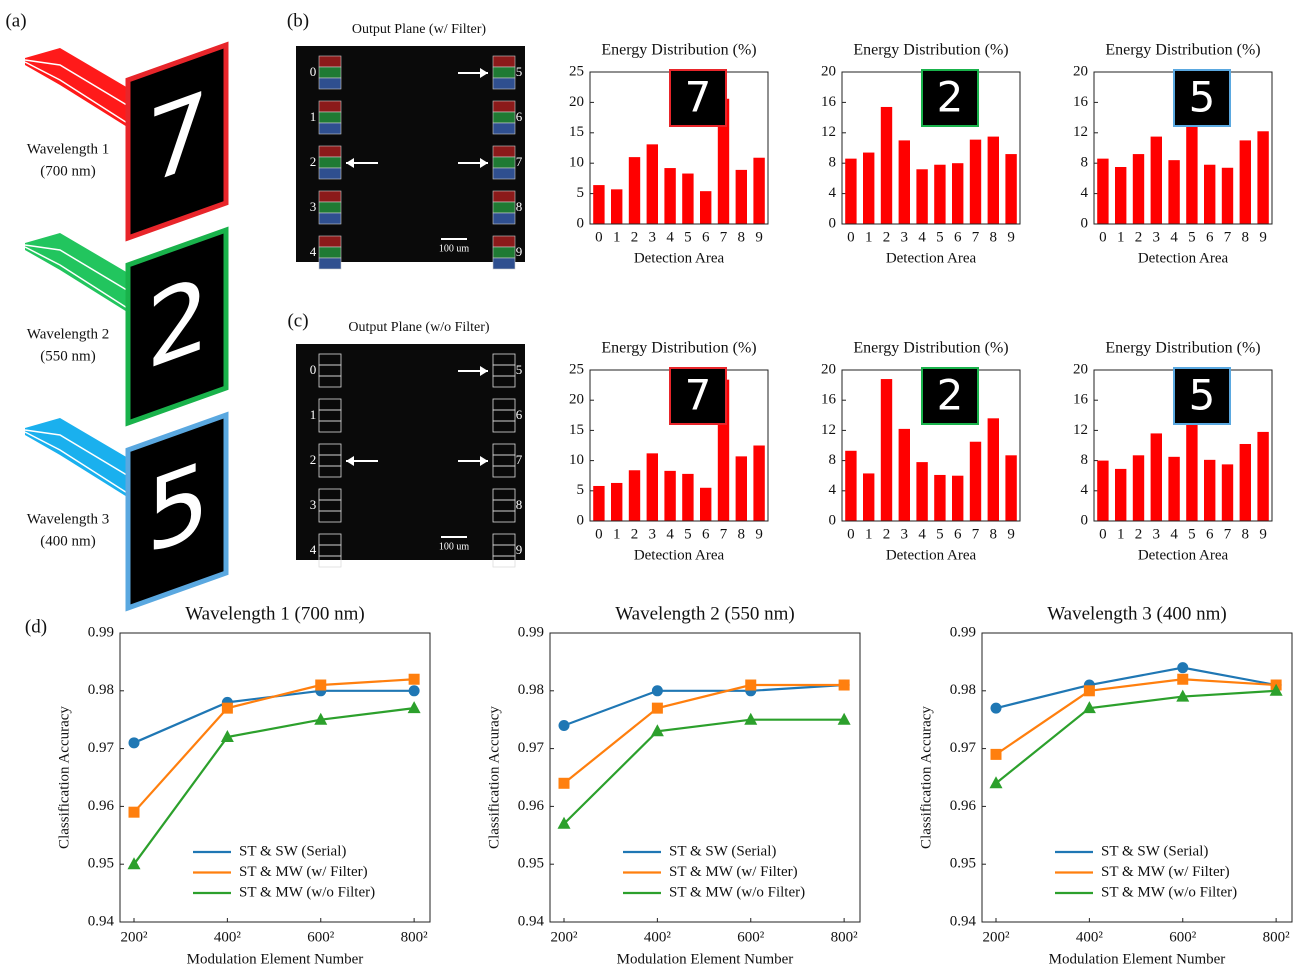  I want to click on beam-edge, so click(80, 270).